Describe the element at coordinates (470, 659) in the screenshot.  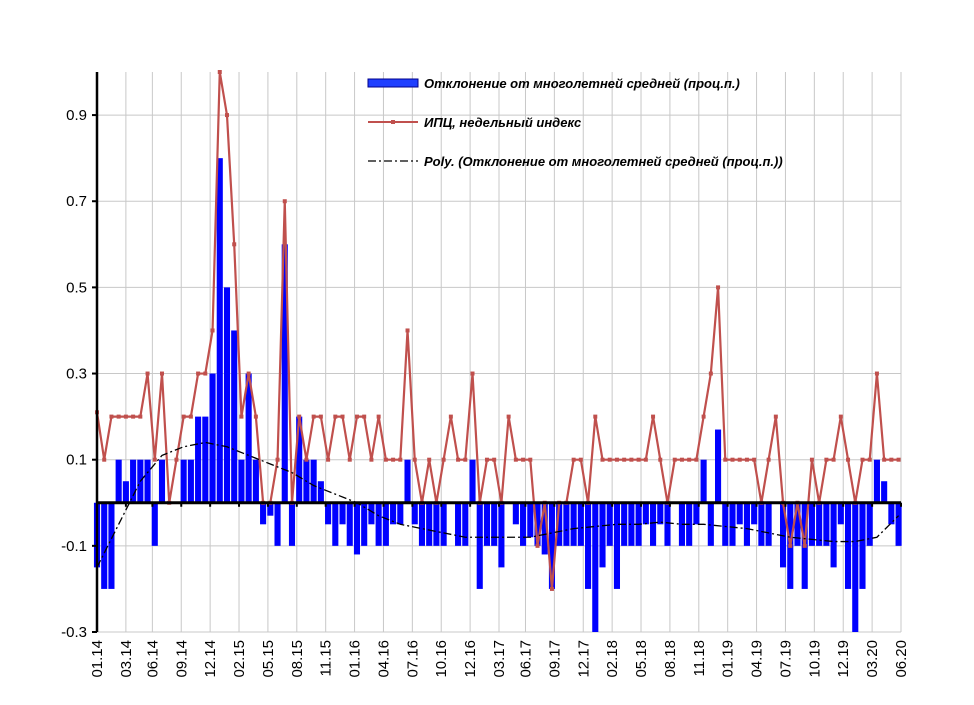
I see `x-tick-label: 12.16` at that location.